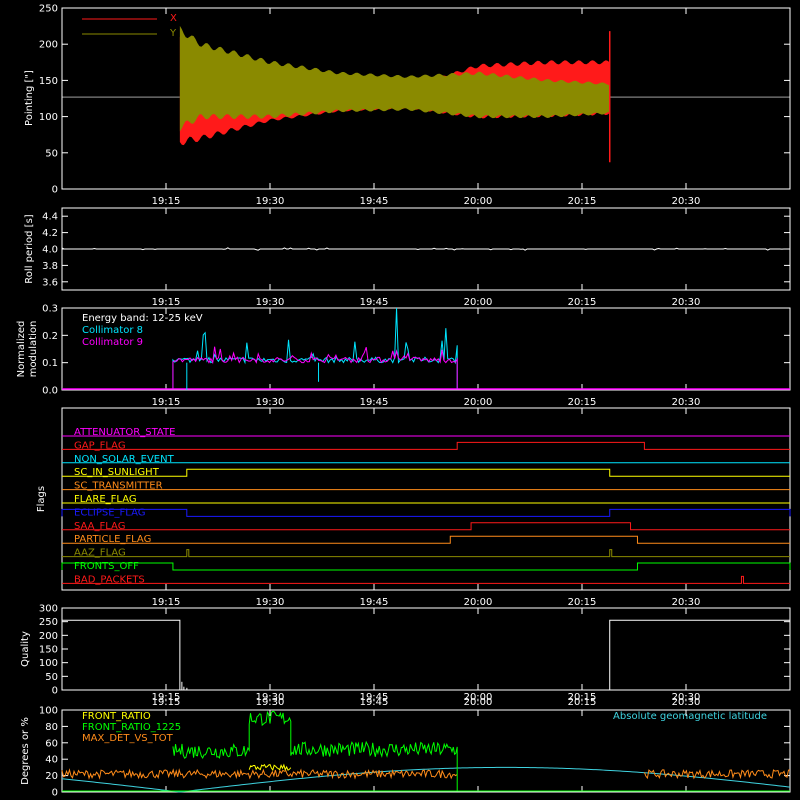 This screenshot has height=800, width=800. I want to click on flag-line-sc-in-sunlight, so click(426, 472).